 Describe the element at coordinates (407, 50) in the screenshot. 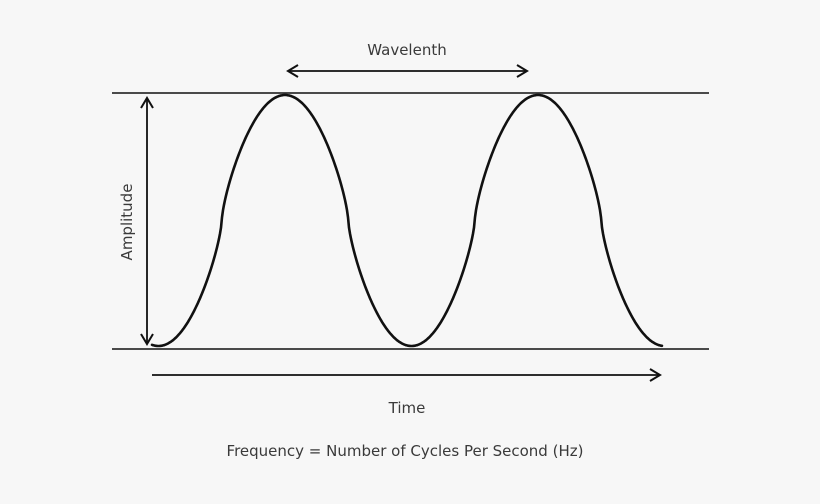

I see `wavelength-label: Wavelenth` at that location.